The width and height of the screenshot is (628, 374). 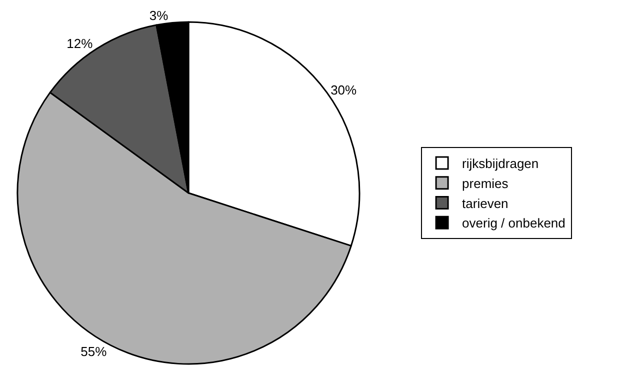 I want to click on legend-label: tarieven, so click(x=485, y=203).